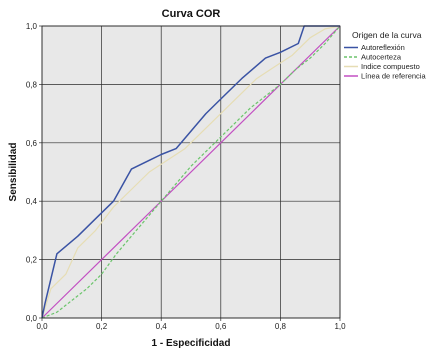  Describe the element at coordinates (340, 326) in the screenshot. I see `x-tick-label: 1,0` at that location.